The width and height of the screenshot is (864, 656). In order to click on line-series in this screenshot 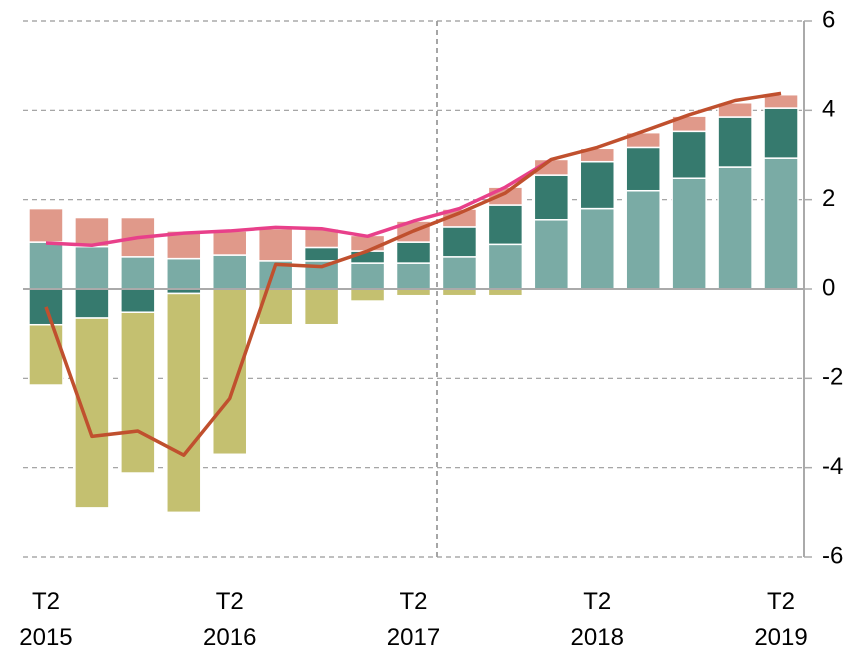, I will do `click(299, 202)`.